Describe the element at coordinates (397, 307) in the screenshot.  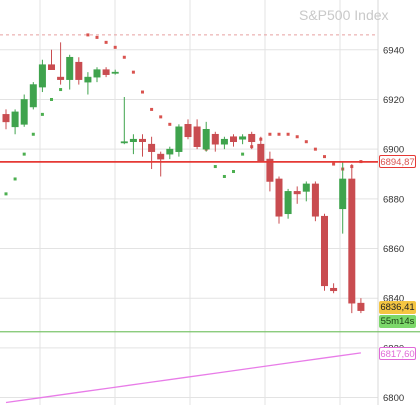
I see `last-price-badge: 6836,41` at that location.